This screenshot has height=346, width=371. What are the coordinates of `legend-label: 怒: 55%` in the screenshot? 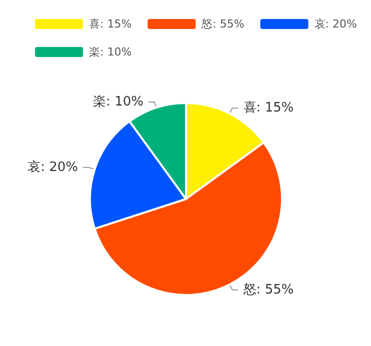 It's located at (222, 24).